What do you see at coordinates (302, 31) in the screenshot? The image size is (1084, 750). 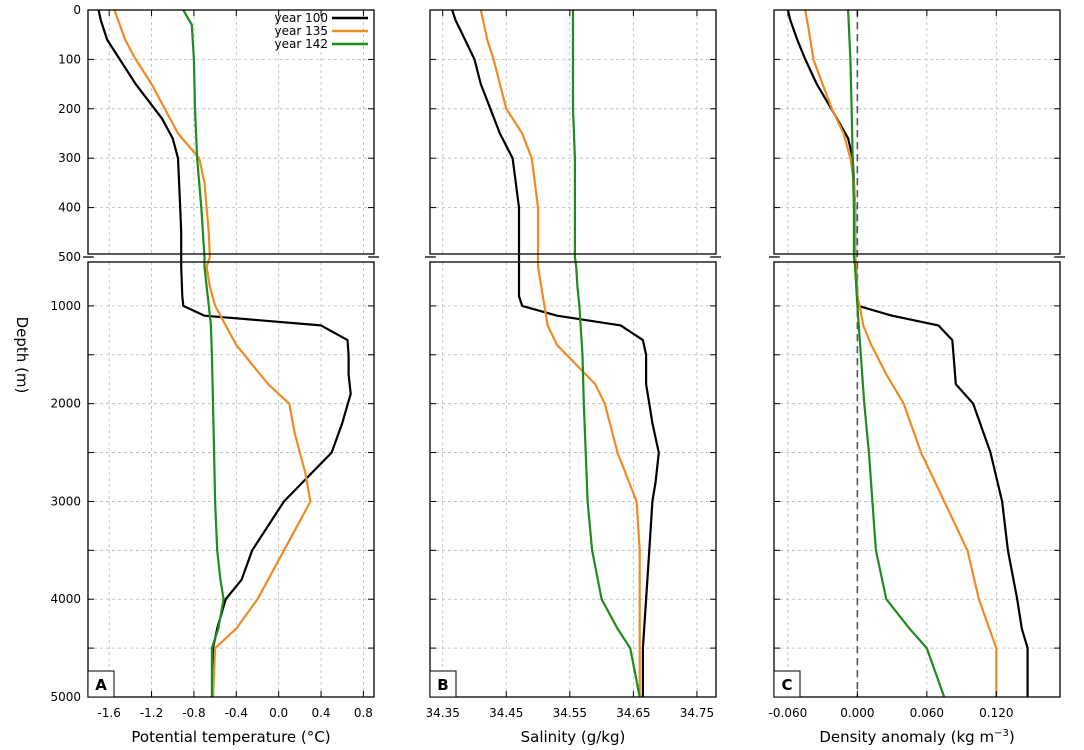 I see `legend-label: year 135` at bounding box center [302, 31].